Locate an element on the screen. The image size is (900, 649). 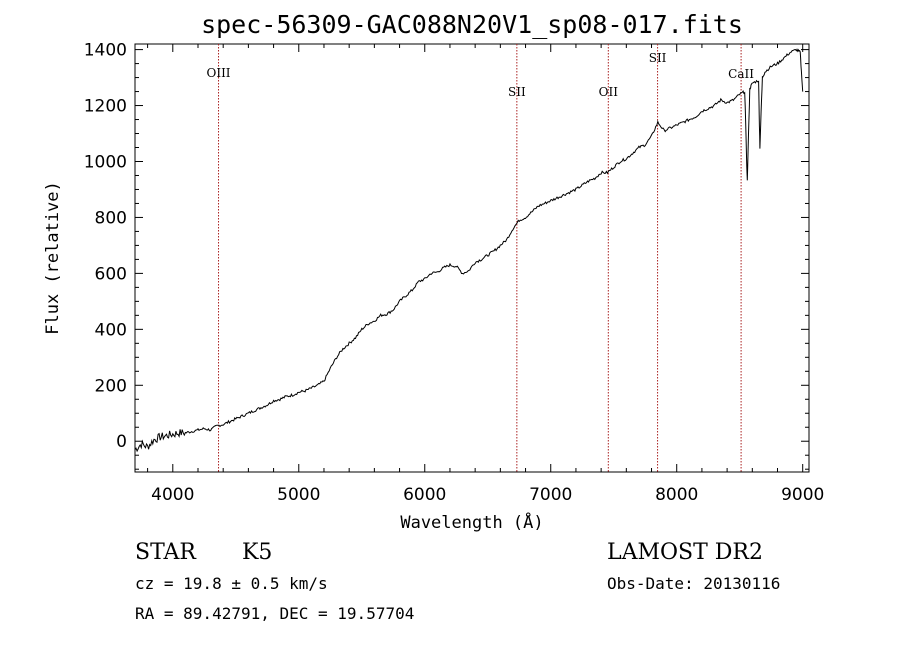
redshift-velocity: cz = 19.8 ± 0.5 km/s is located at coordinates (231, 583).